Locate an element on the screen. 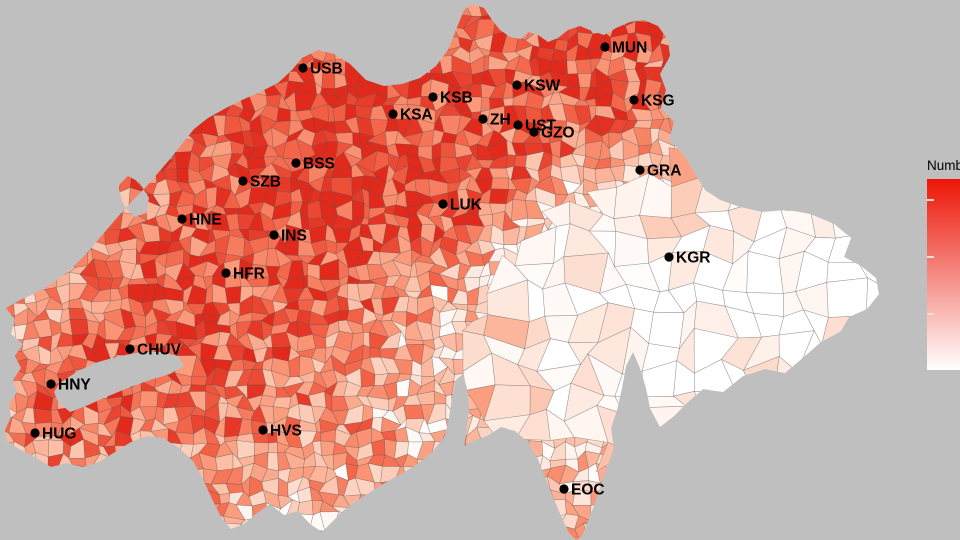 The width and height of the screenshot is (960, 540). legend-title: Numb is located at coordinates (943, 165).